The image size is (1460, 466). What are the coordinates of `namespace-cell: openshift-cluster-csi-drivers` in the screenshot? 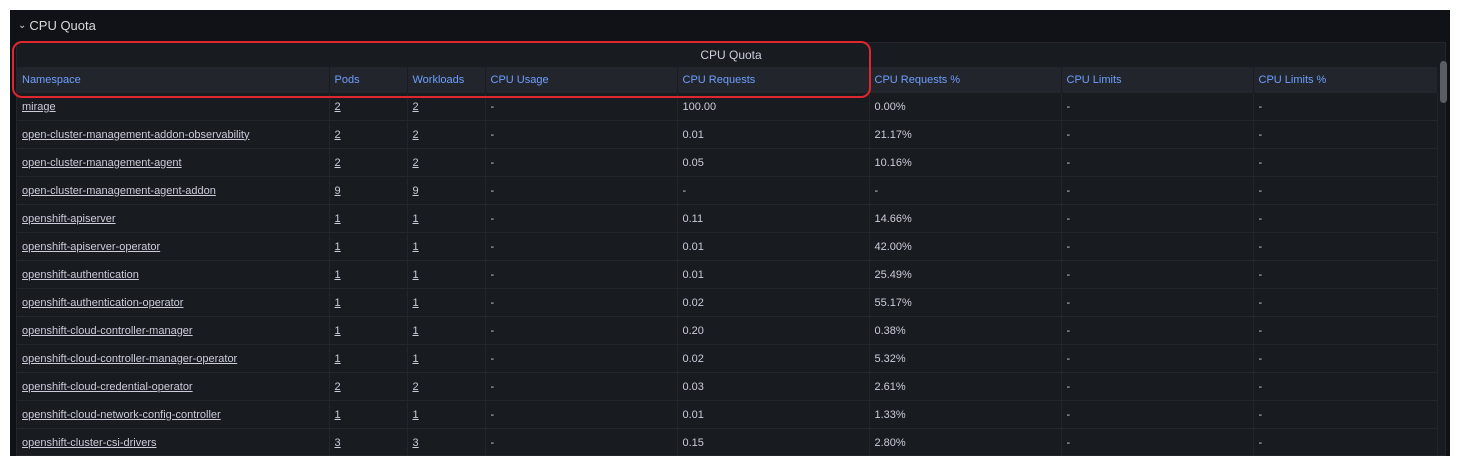 It's located at (173, 441).